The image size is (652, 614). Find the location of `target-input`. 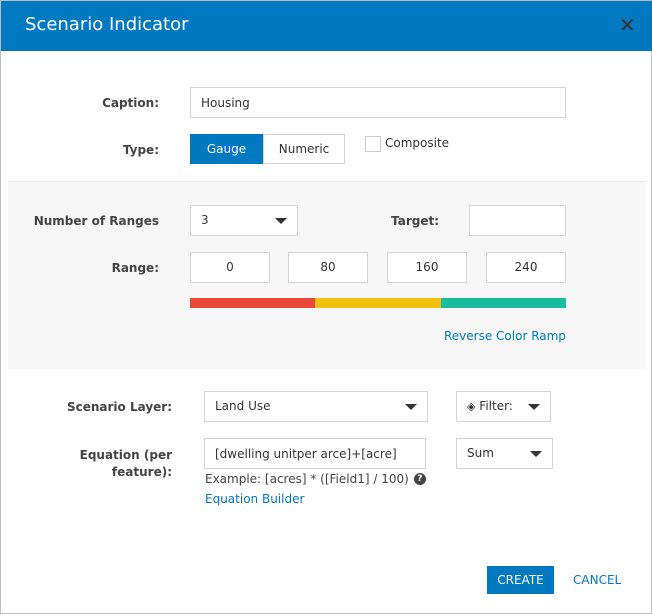

target-input is located at coordinates (517, 220).